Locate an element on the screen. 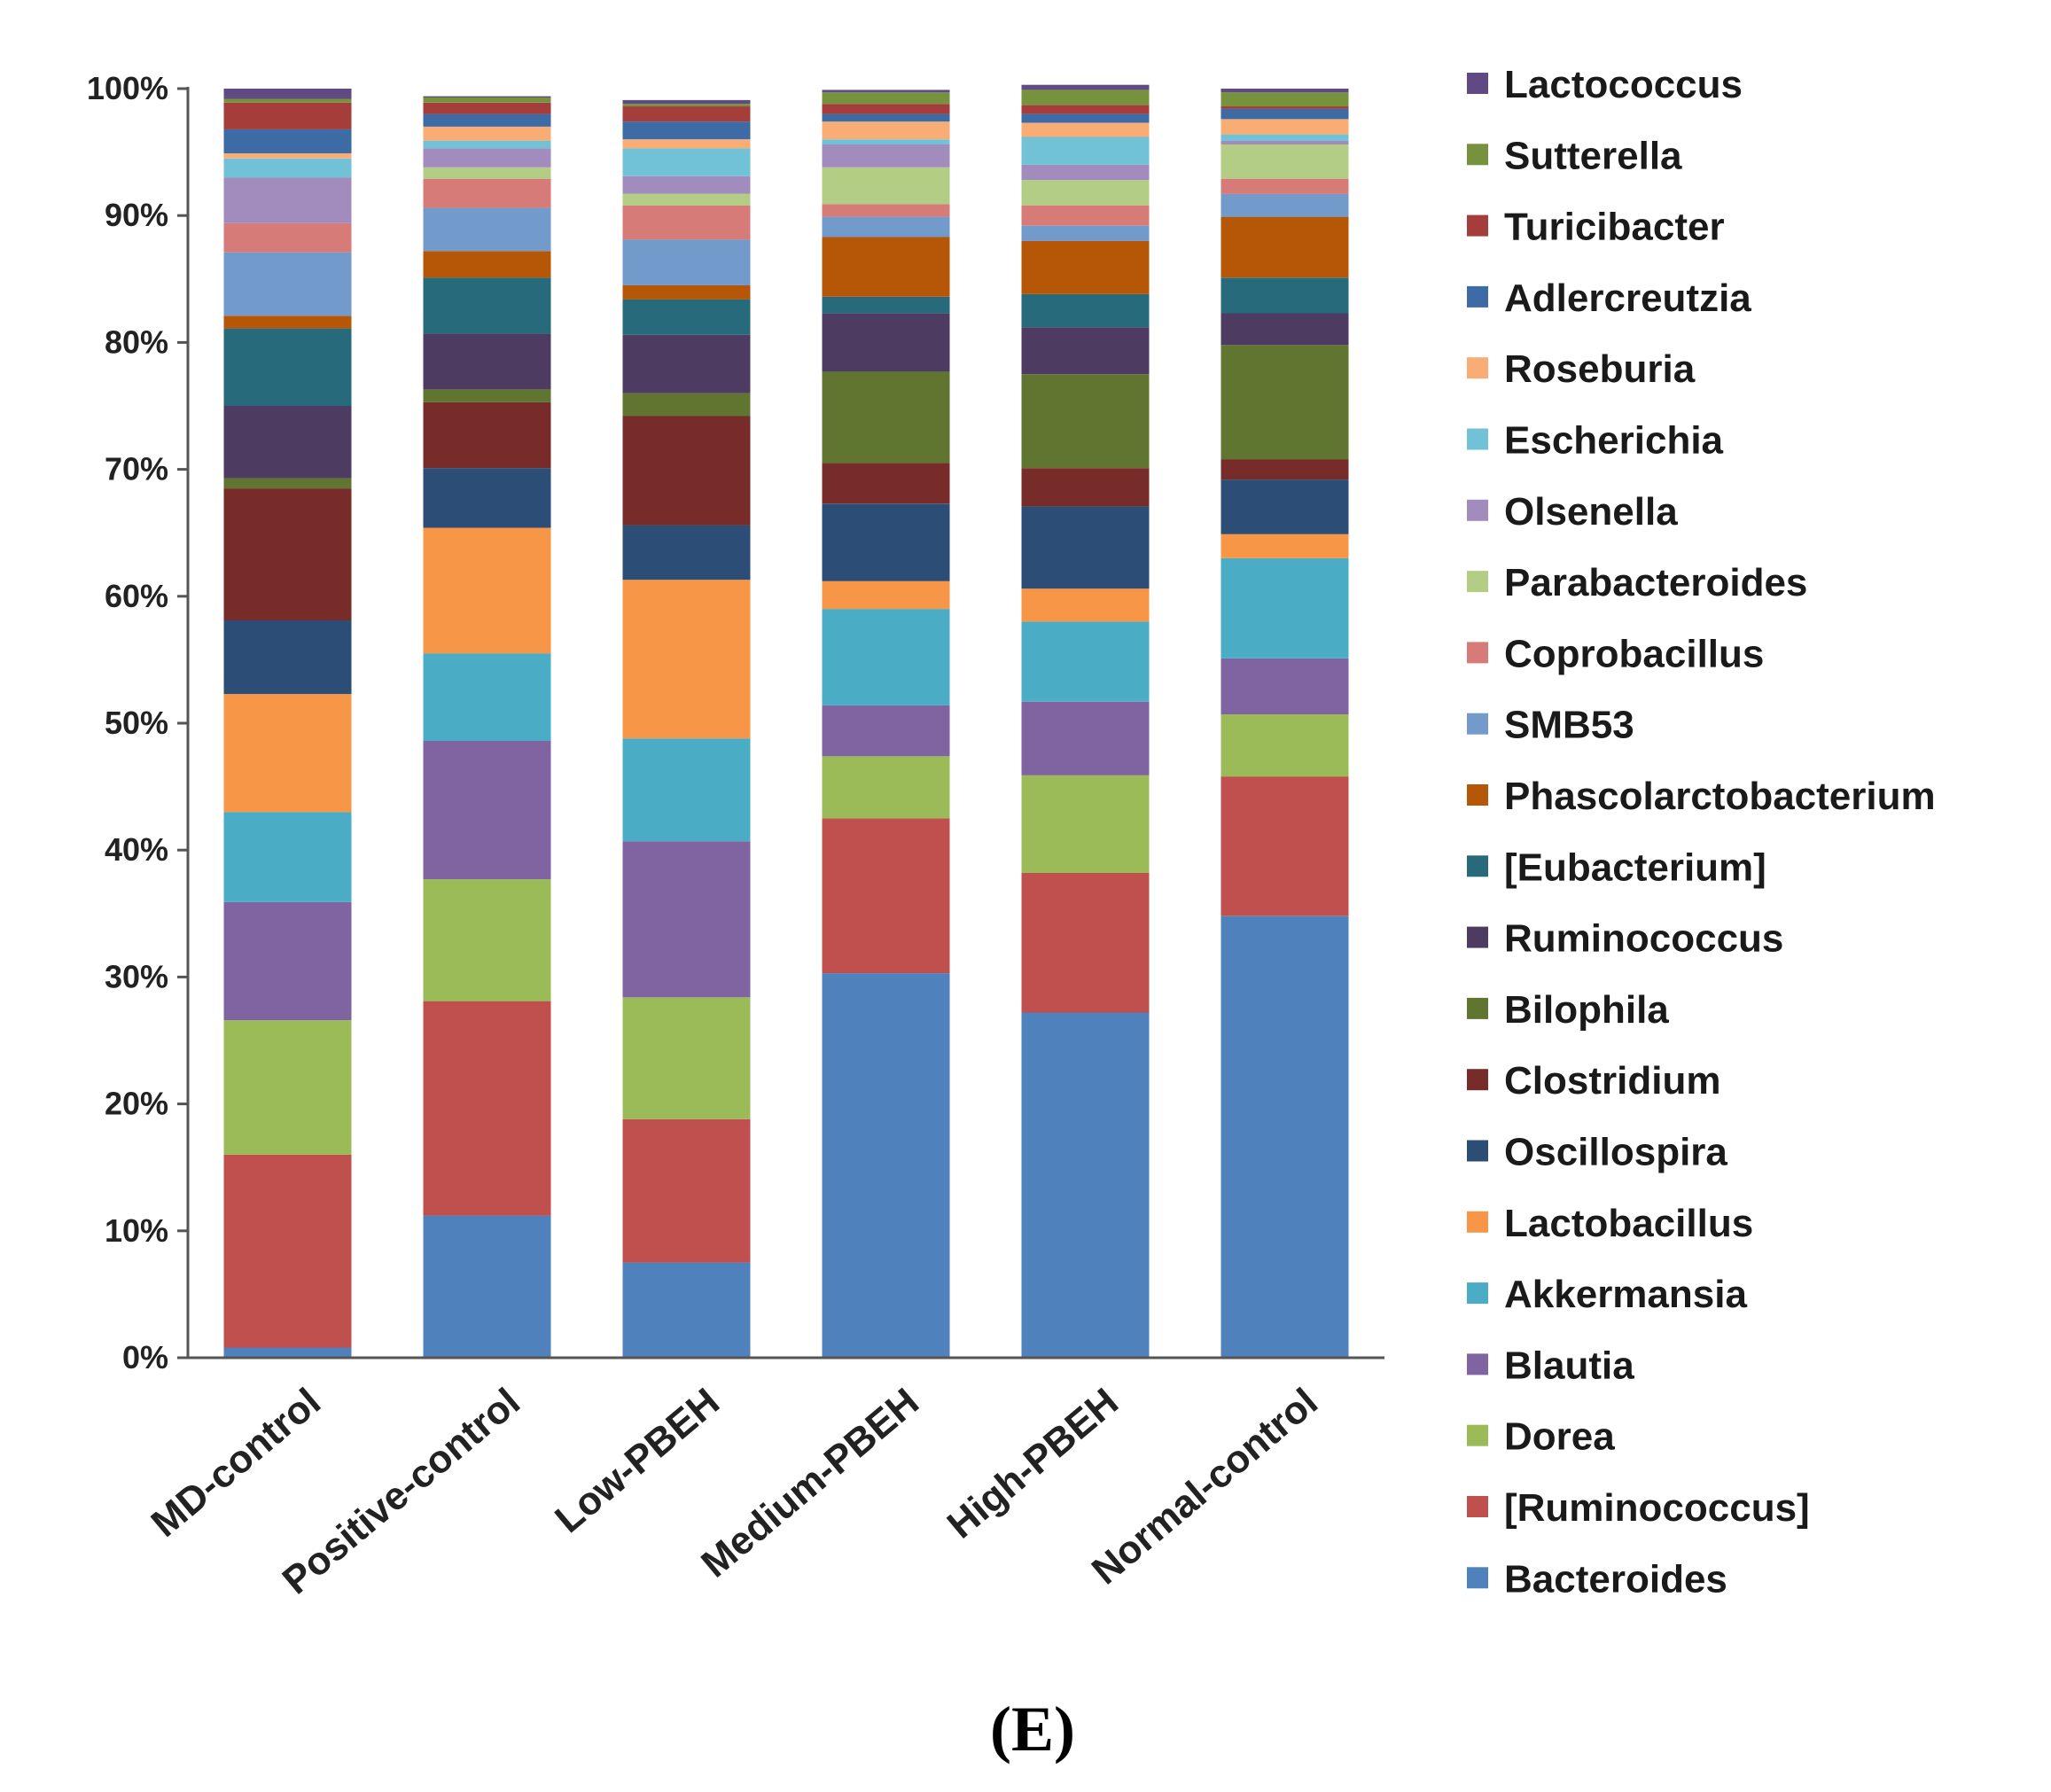  legend-label: Ruminococcus is located at coordinates (1643, 939).